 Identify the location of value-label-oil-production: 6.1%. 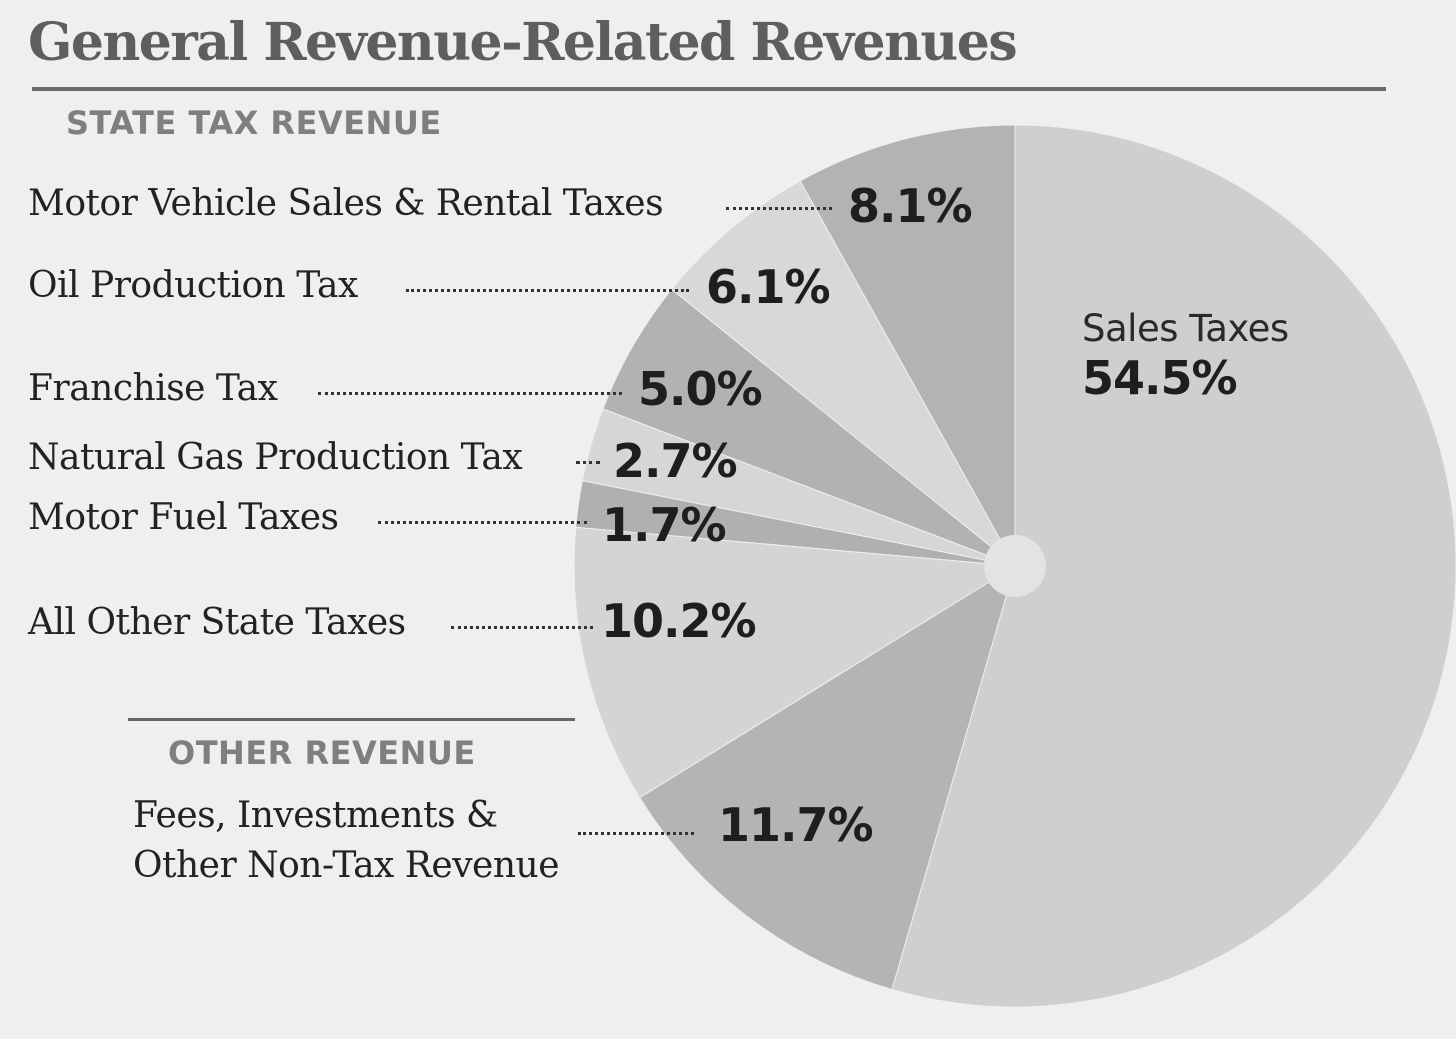
(768, 287).